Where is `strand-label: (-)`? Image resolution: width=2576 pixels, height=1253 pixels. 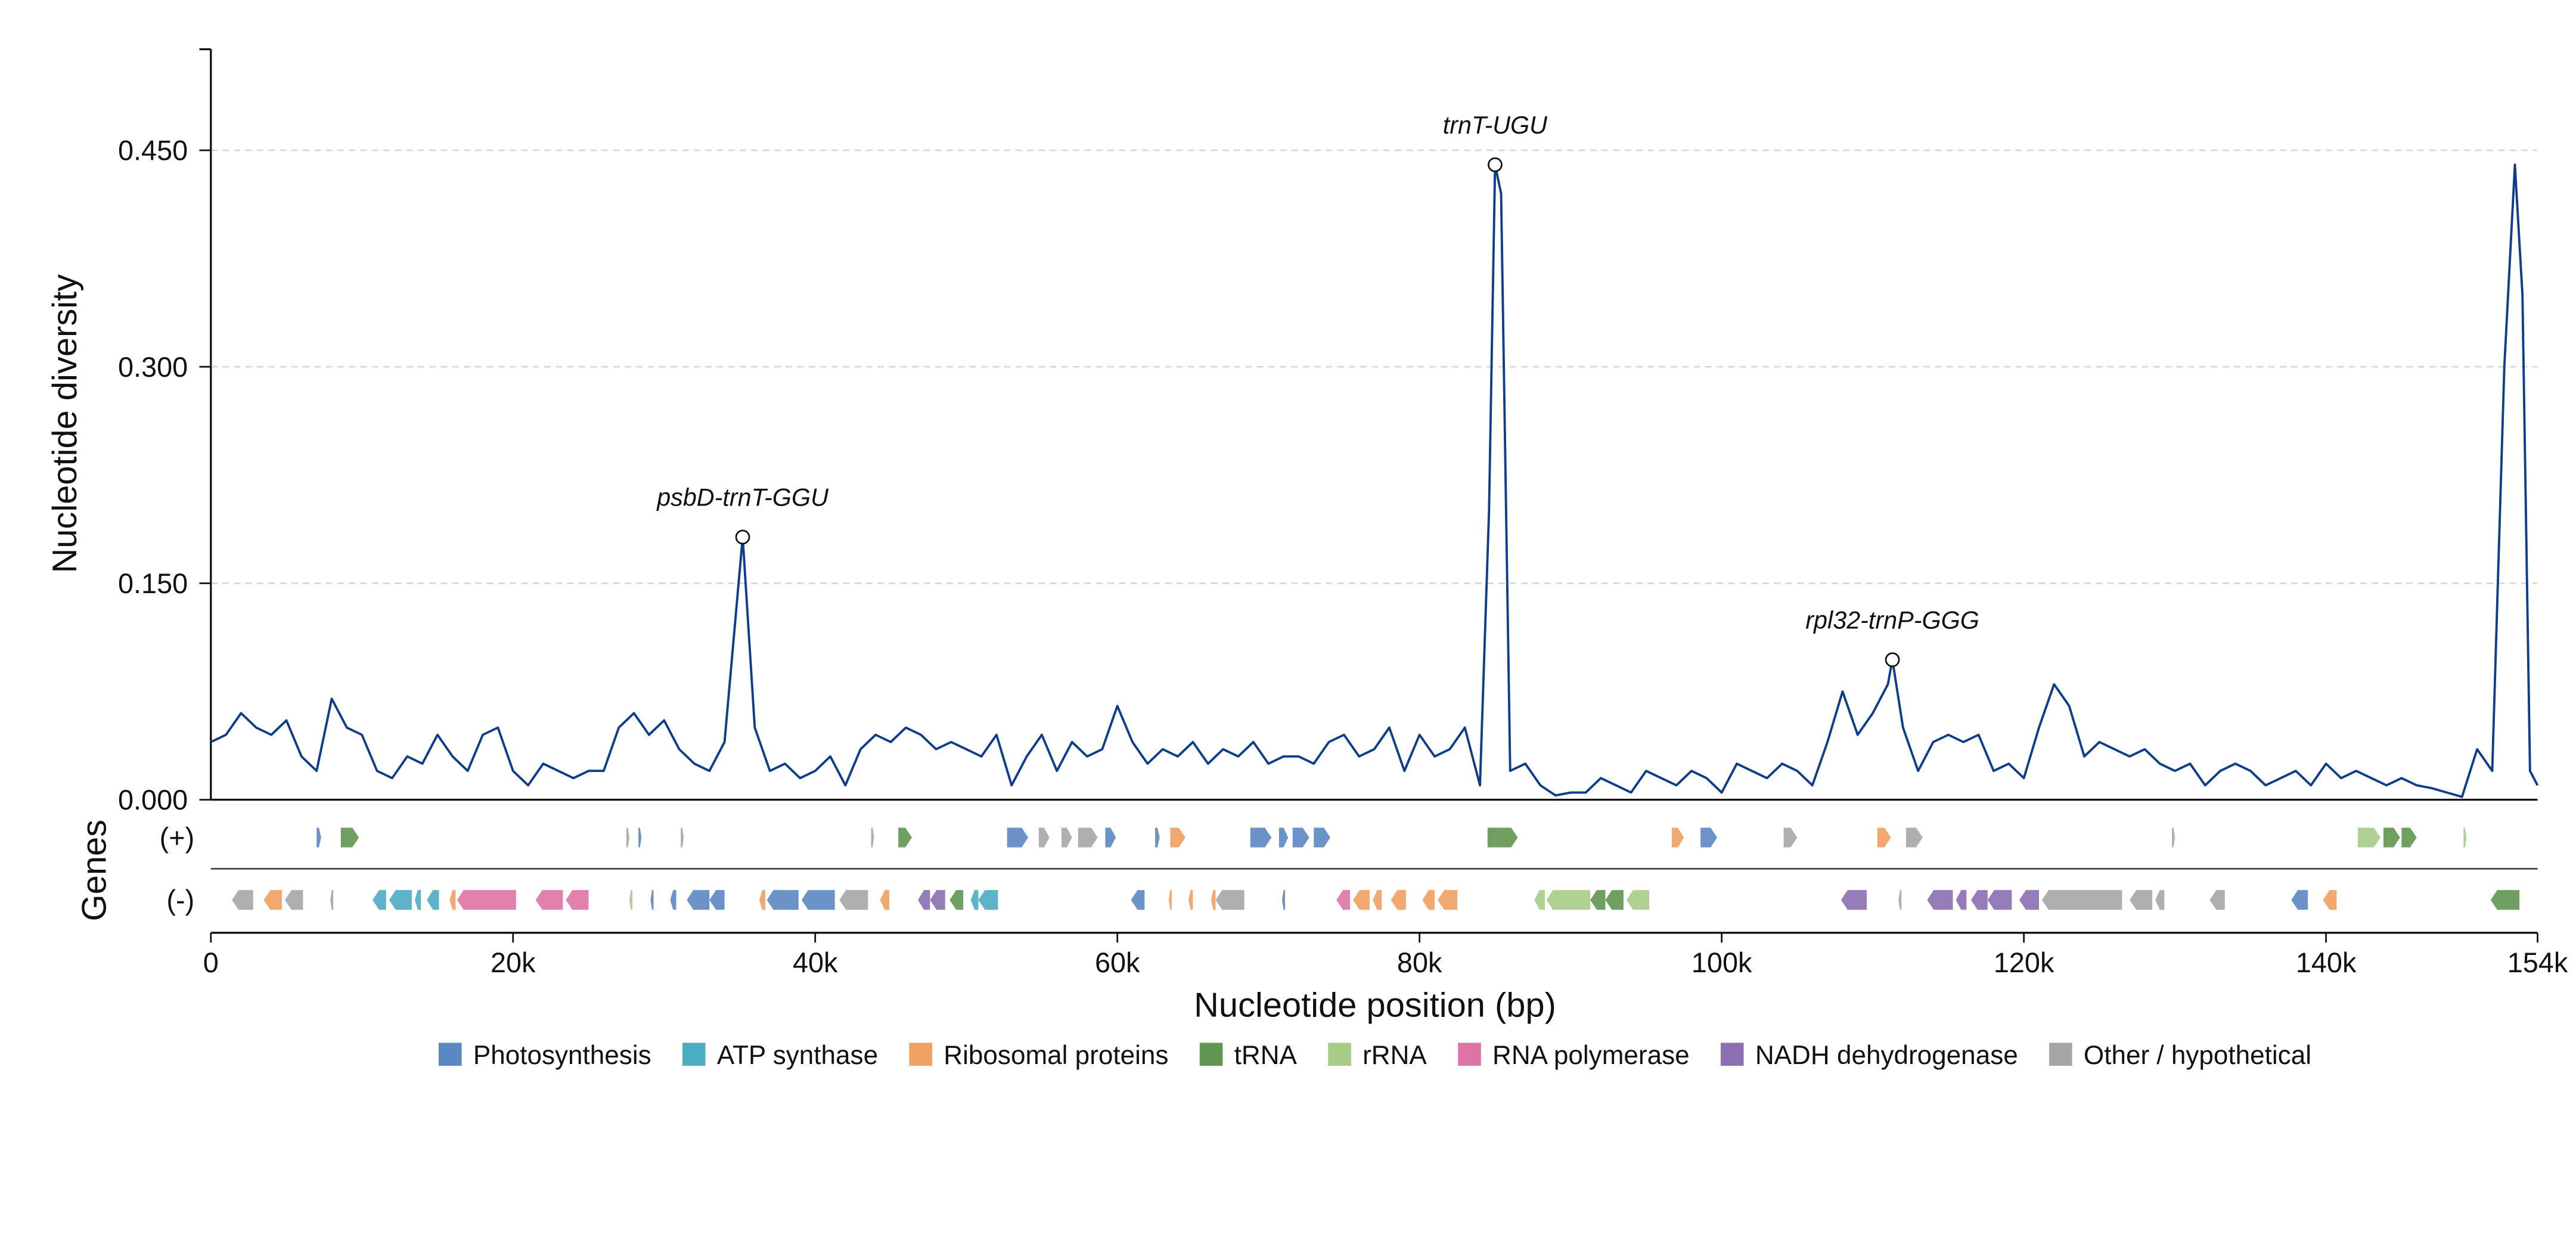
strand-label: (-) is located at coordinates (180, 900).